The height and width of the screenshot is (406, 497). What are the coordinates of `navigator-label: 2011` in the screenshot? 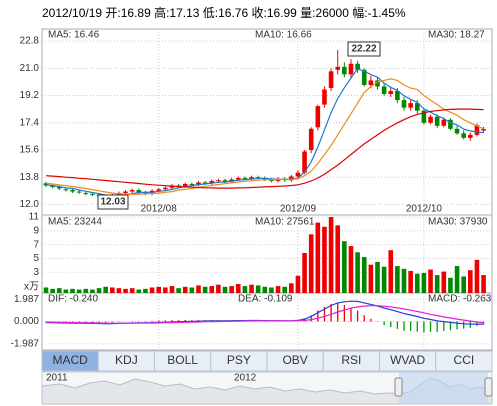 It's located at (57, 378).